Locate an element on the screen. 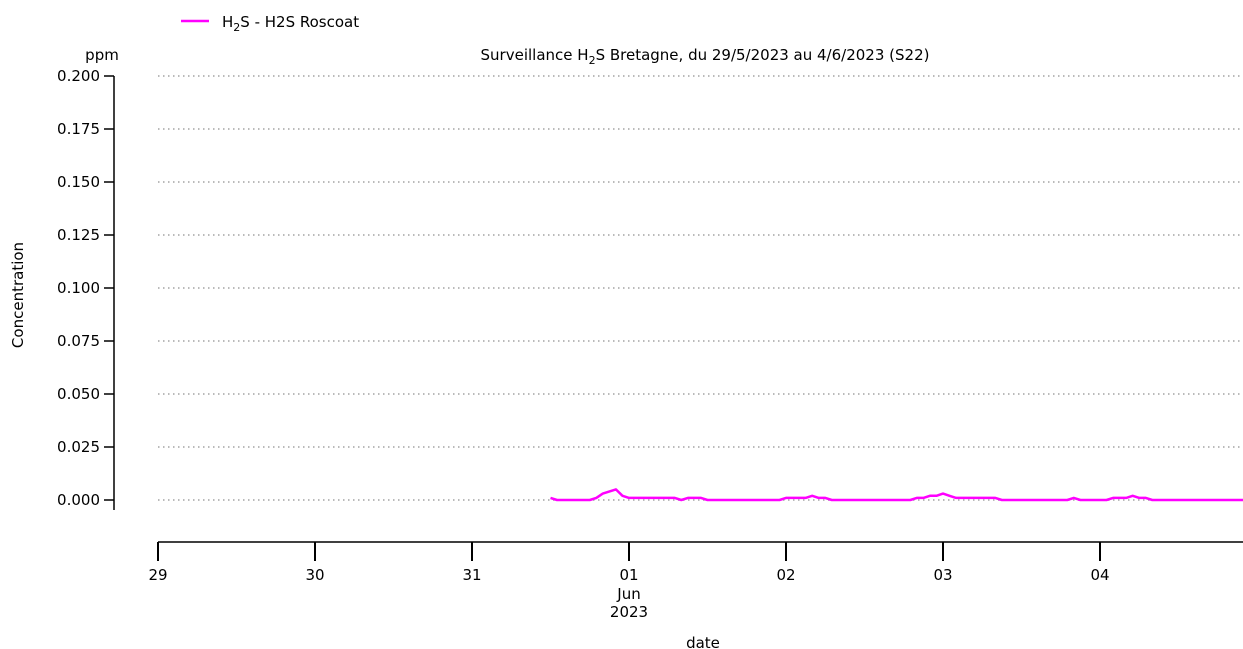 This screenshot has width=1243, height=649. y-tick-label: 0.000 is located at coordinates (78, 500).